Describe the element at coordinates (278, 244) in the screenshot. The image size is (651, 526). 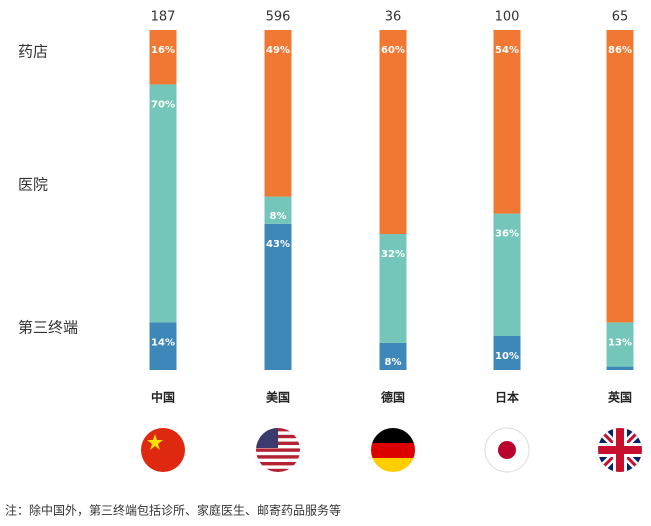
I see `value-label: 43%` at that location.